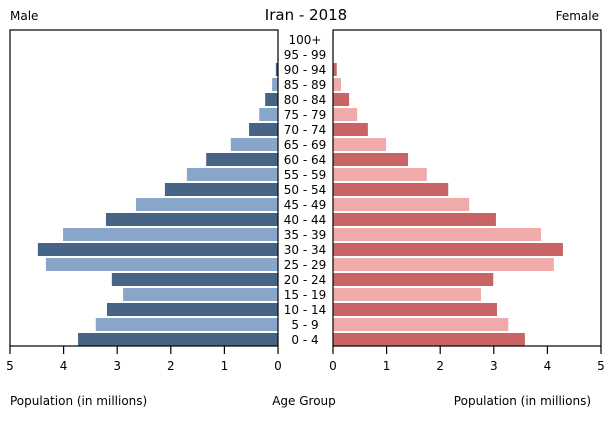 Image resolution: width=610 pixels, height=425 pixels. I want to click on female-x-tick-label: 4, so click(548, 366).